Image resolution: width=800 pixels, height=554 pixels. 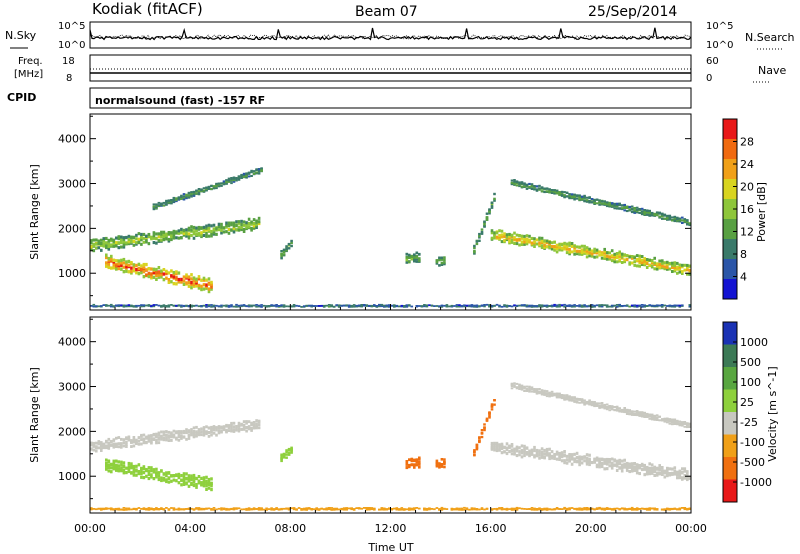 I want to click on power-y-axis-label: Slant Range [km], so click(x=34, y=212).